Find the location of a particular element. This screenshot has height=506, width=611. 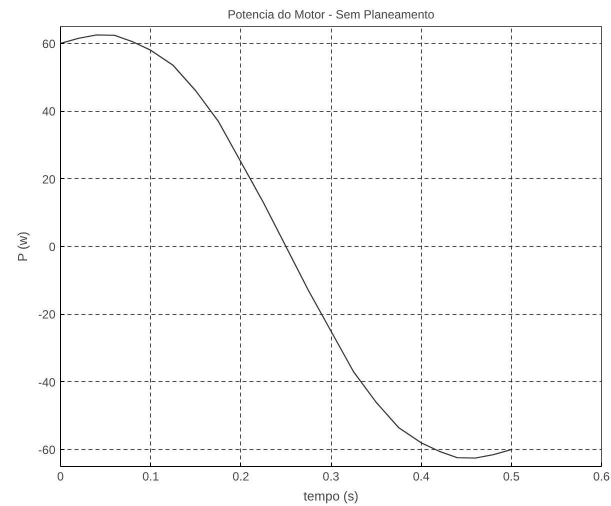

y-tick-label: -40 is located at coordinates (47, 382).